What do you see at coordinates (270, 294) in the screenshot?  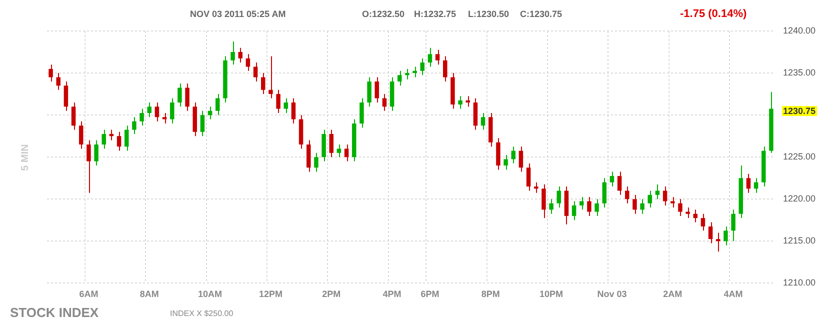 I see `x-tick-label: 12PM` at bounding box center [270, 294].